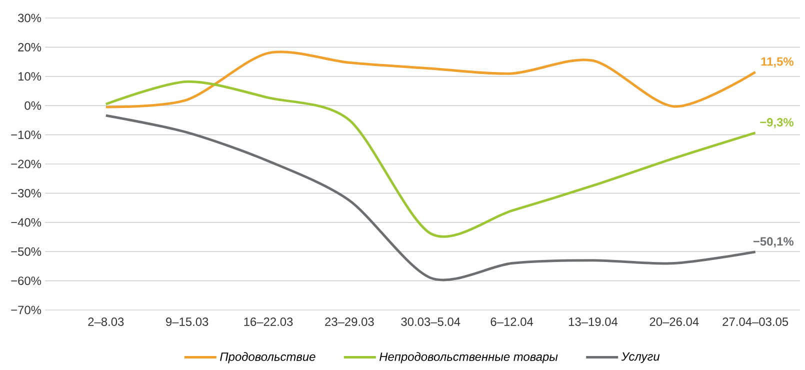 The height and width of the screenshot is (370, 805). Describe the element at coordinates (26, 193) in the screenshot. I see `y-tick-label: −30%` at that location.